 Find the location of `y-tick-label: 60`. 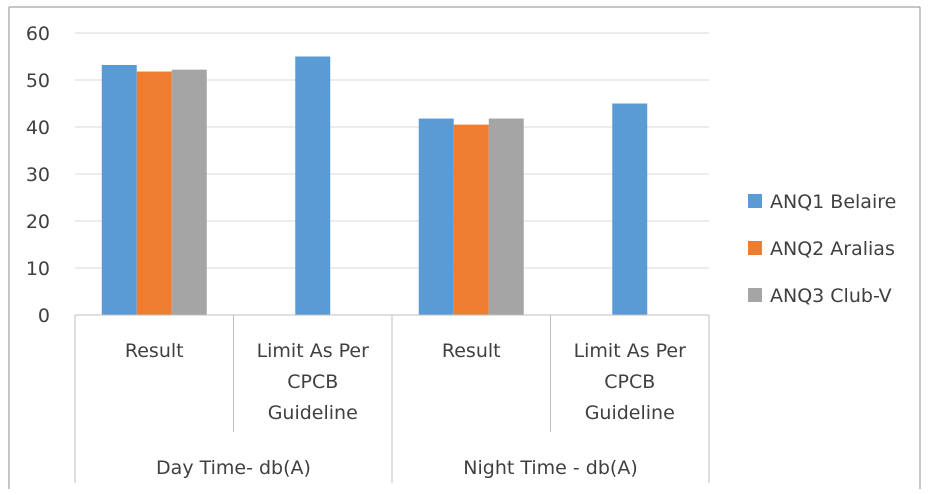

y-tick-label: 60 is located at coordinates (38, 34).